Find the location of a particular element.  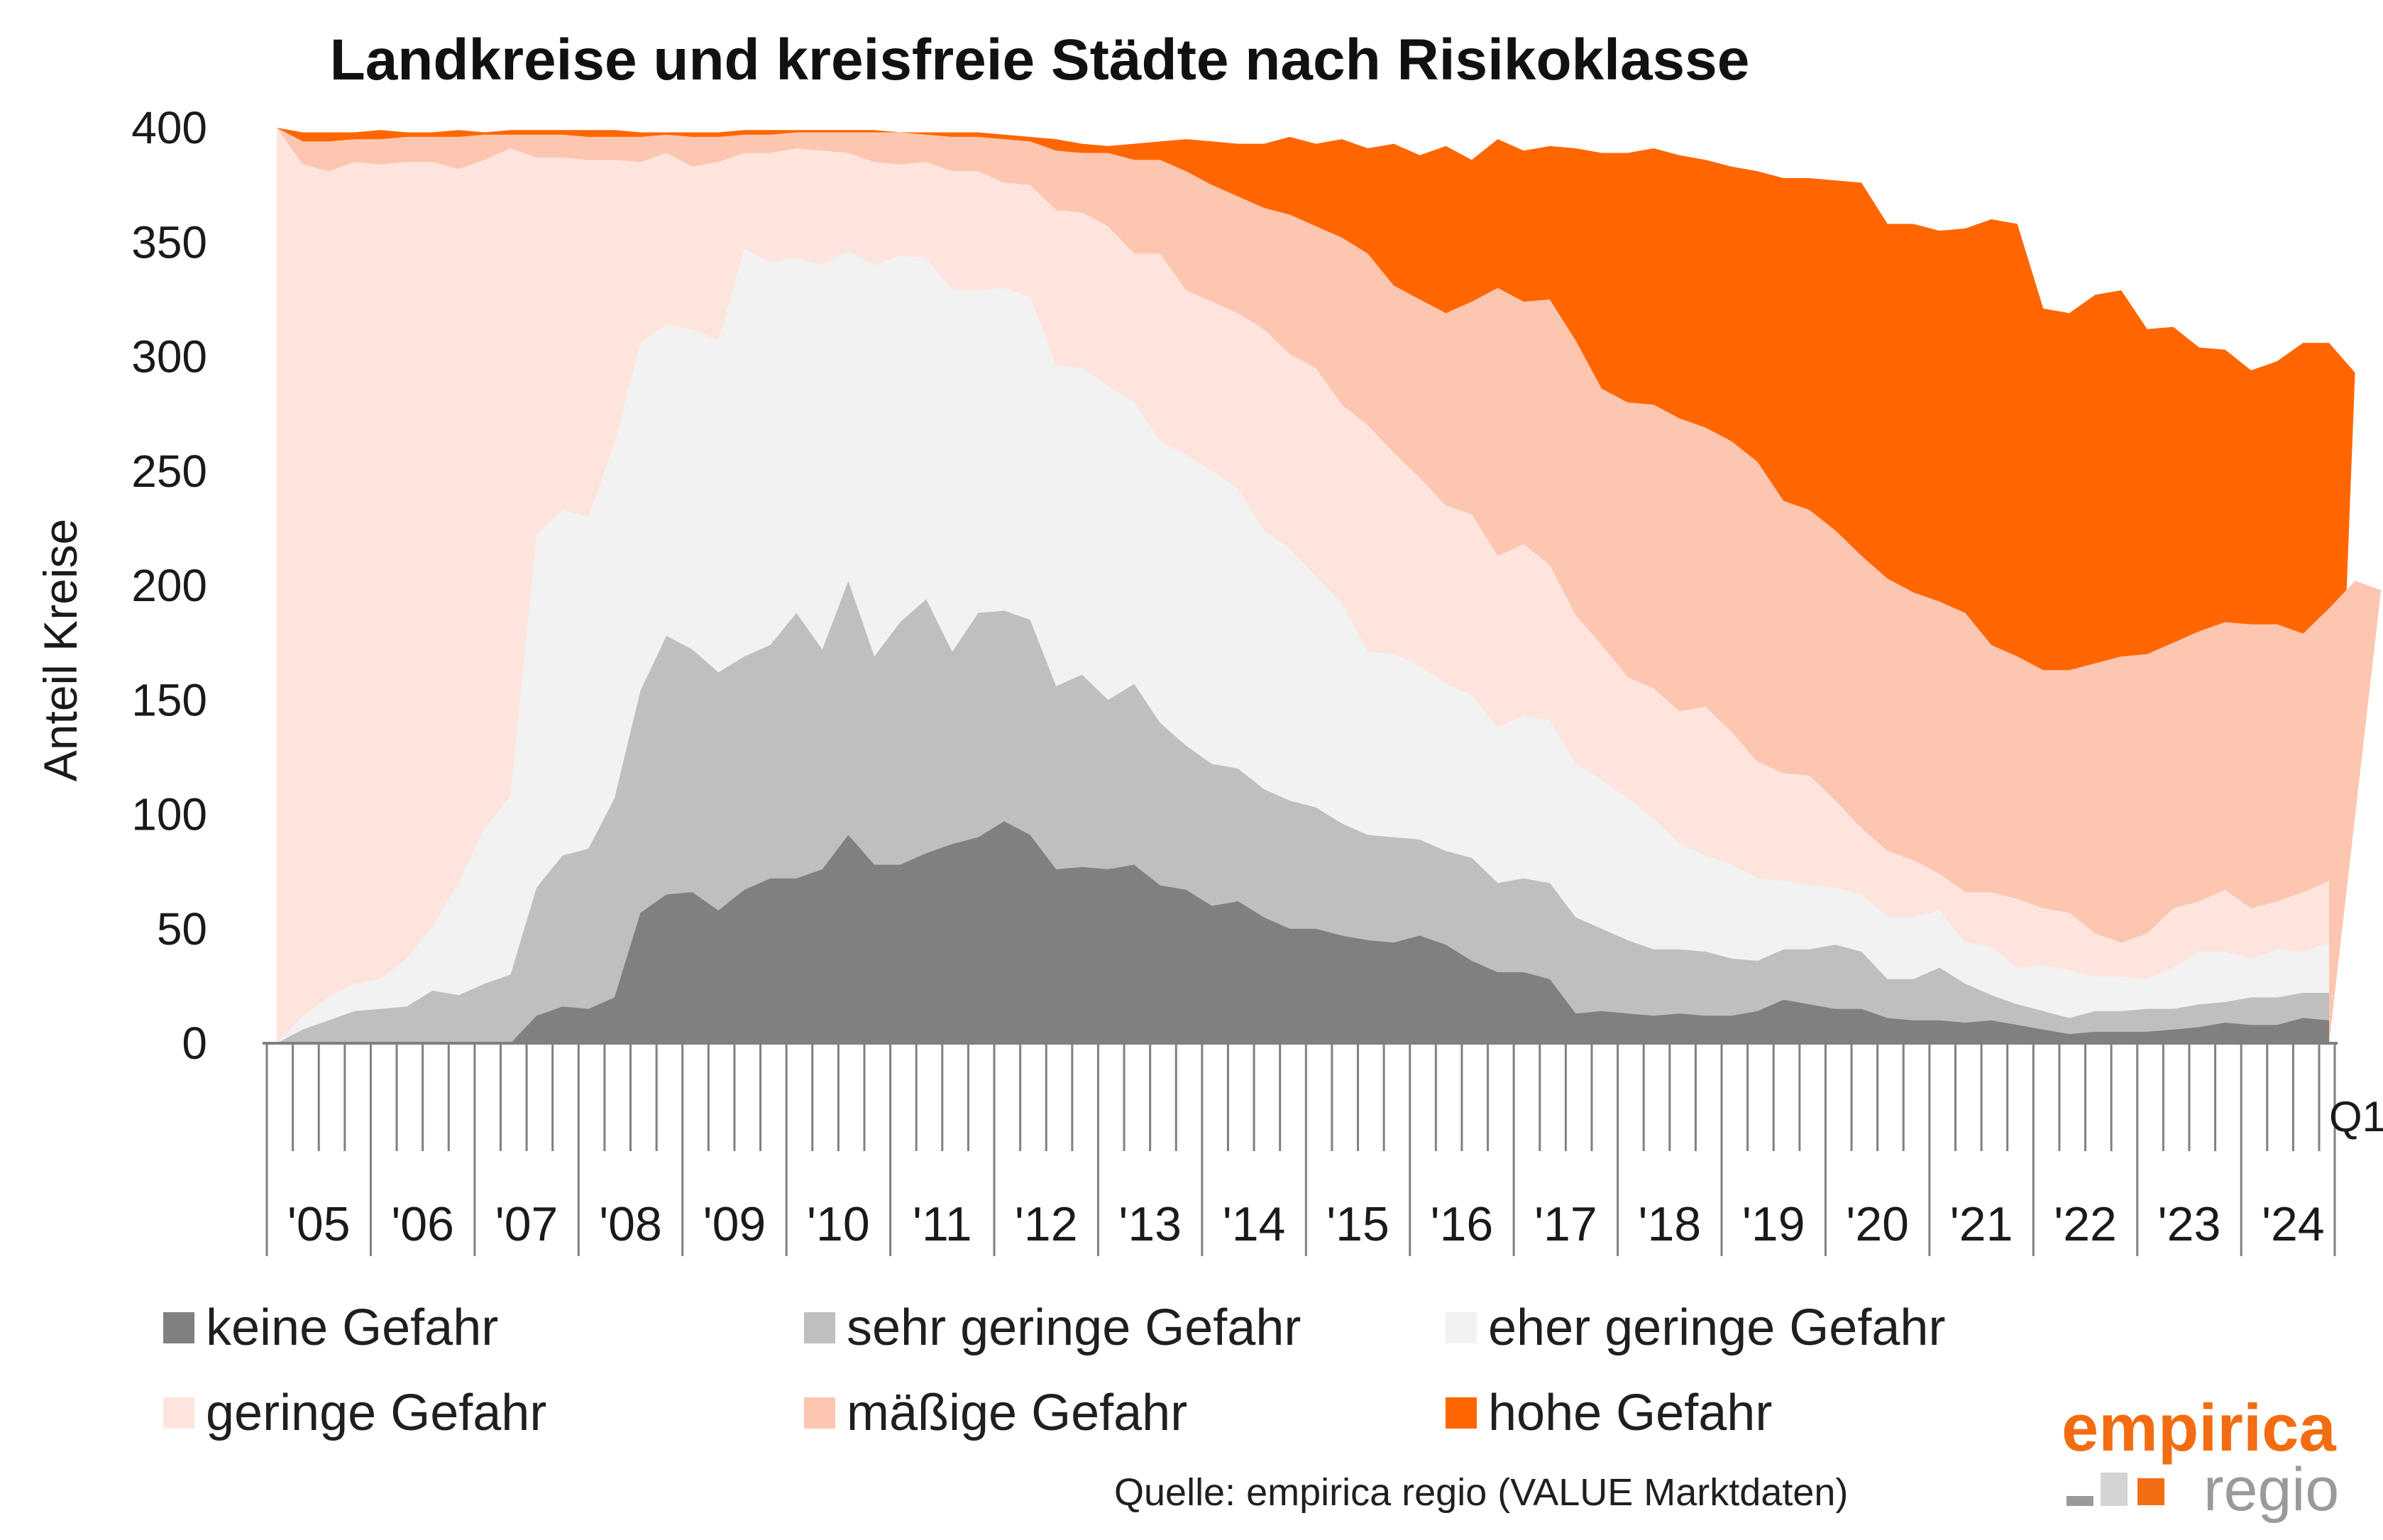

legend-label: sehr geringe Gefahr is located at coordinates (1074, 1328).